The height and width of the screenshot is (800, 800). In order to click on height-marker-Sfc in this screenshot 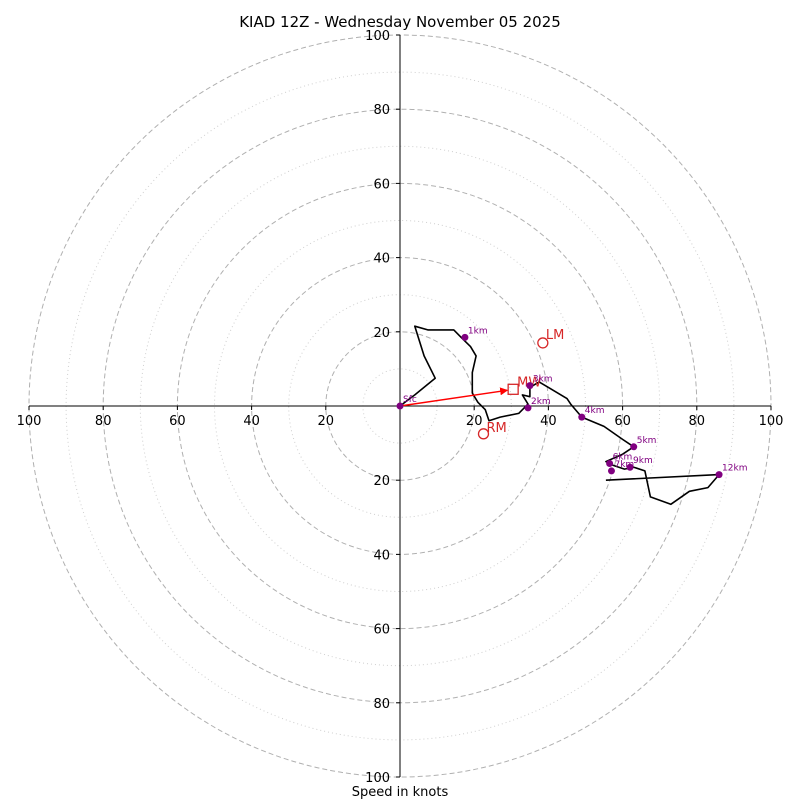, I will do `click(400, 406)`.